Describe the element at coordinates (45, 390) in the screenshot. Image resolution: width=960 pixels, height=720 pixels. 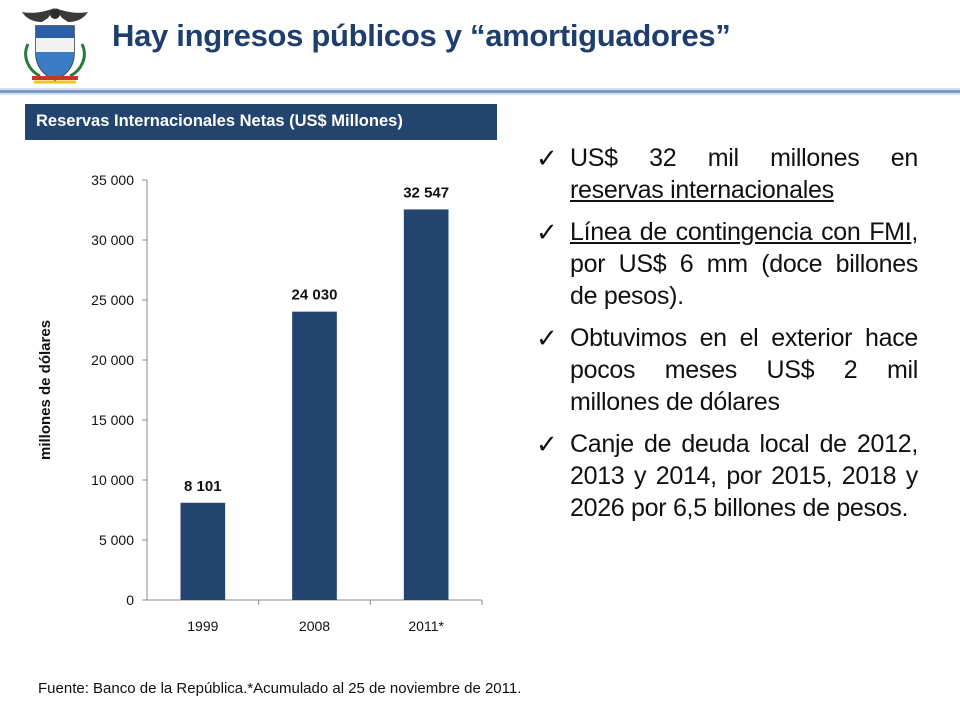
I see `y-axis-title: millones de dólares` at that location.